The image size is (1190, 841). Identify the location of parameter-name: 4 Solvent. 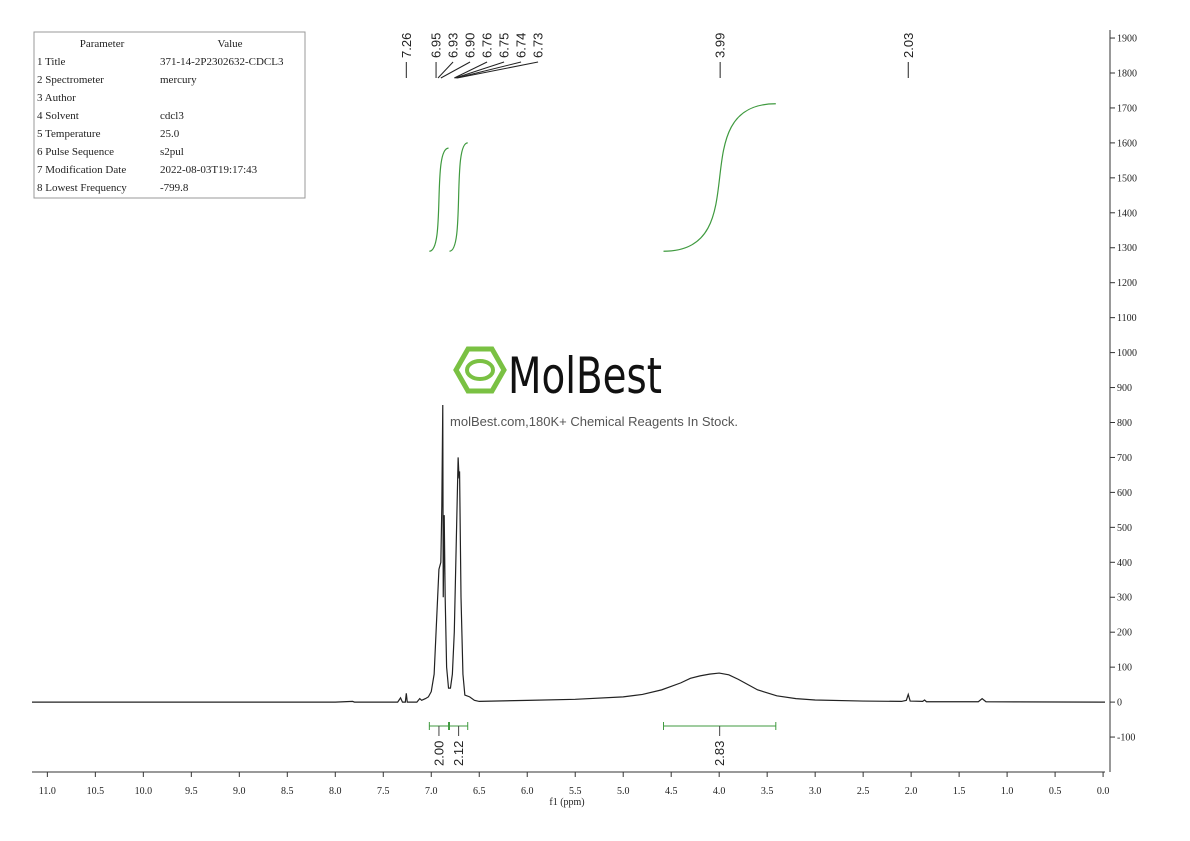
(58, 116).